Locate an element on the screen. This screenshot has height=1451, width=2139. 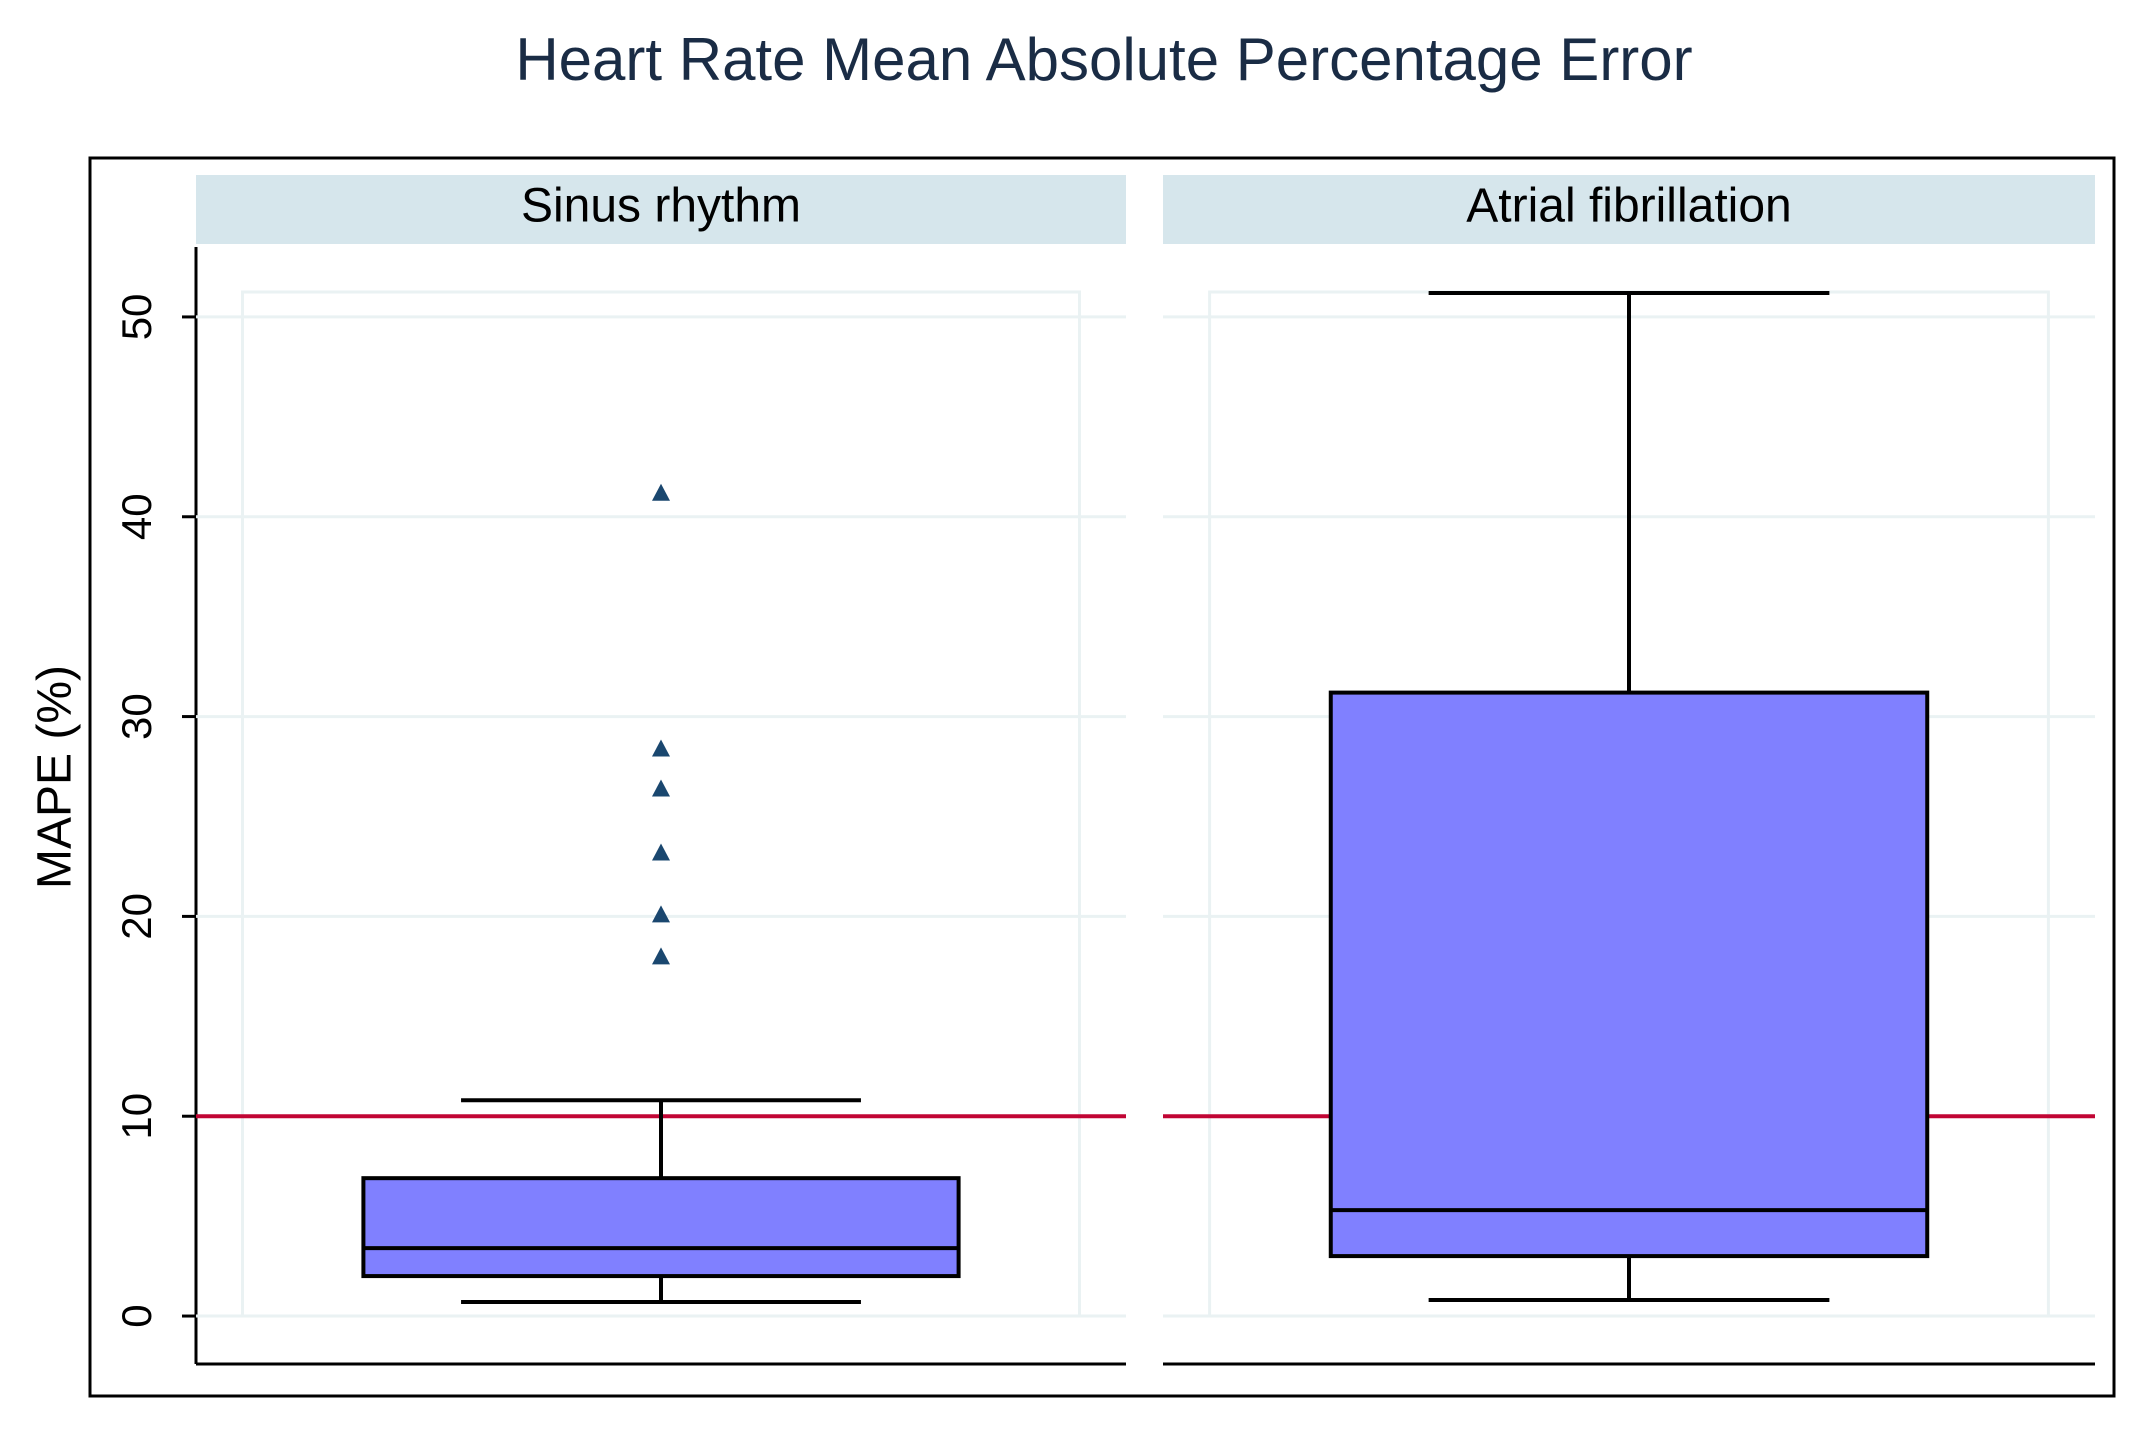
y-tick-label: 30 is located at coordinates (136, 716).